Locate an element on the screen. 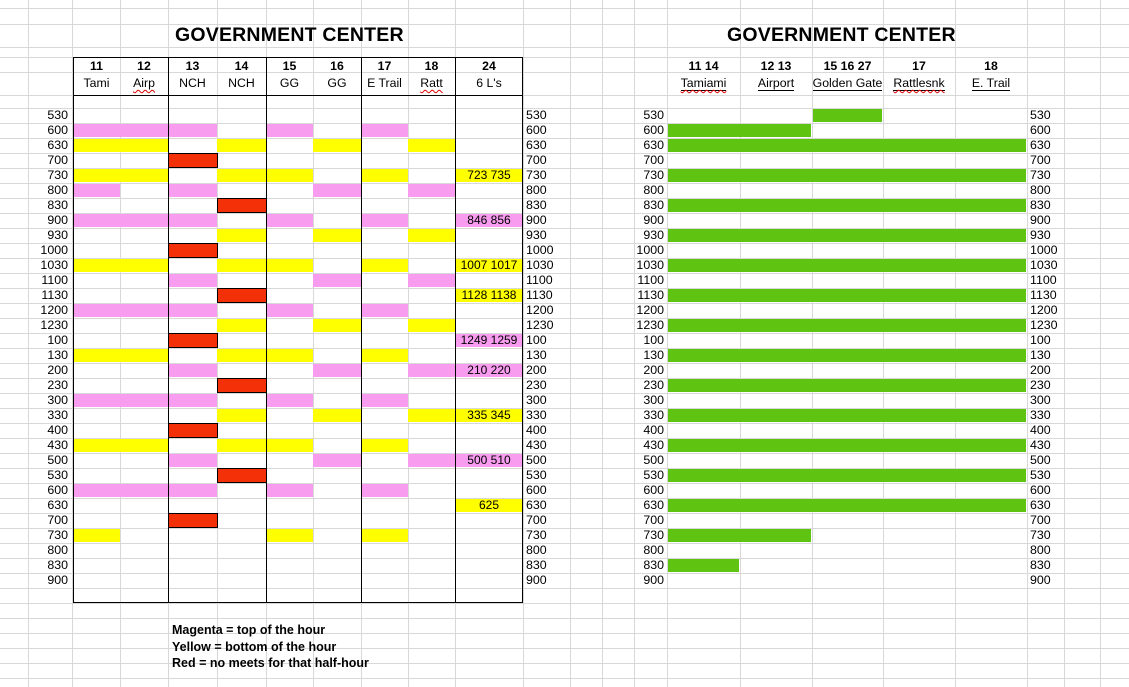  time-label: 230 is located at coordinates (1040, 385).